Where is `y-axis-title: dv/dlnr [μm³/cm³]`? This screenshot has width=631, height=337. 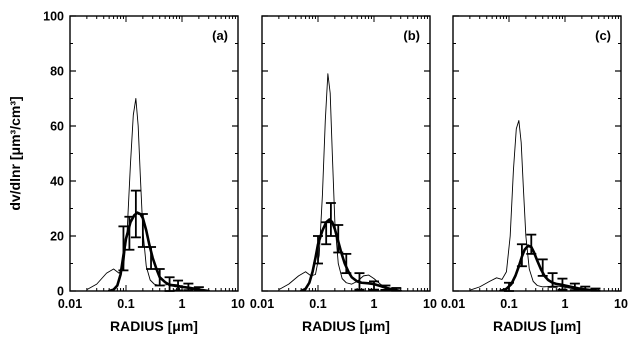 y-axis-title: dv/dlnr [μm³/cm³] is located at coordinates (15, 153).